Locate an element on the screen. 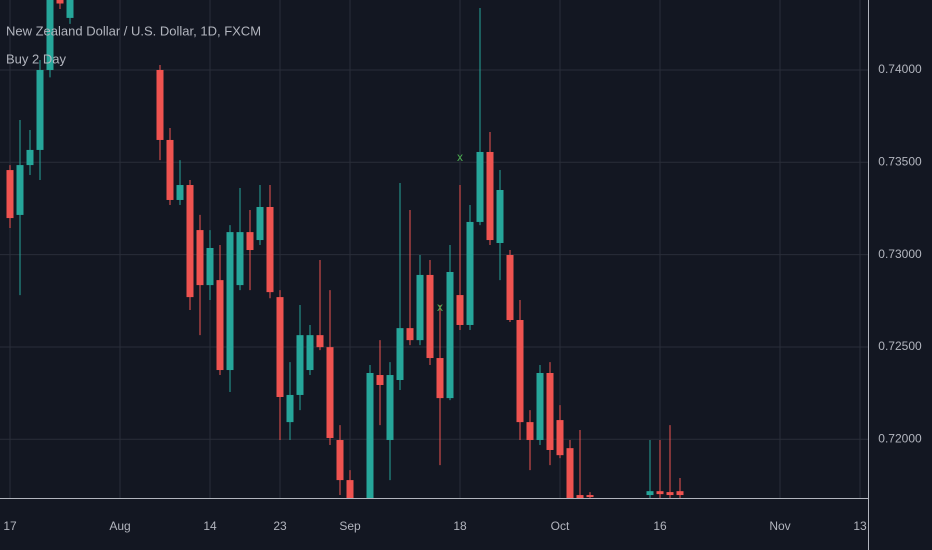  x-tick-label: 13 is located at coordinates (860, 526).